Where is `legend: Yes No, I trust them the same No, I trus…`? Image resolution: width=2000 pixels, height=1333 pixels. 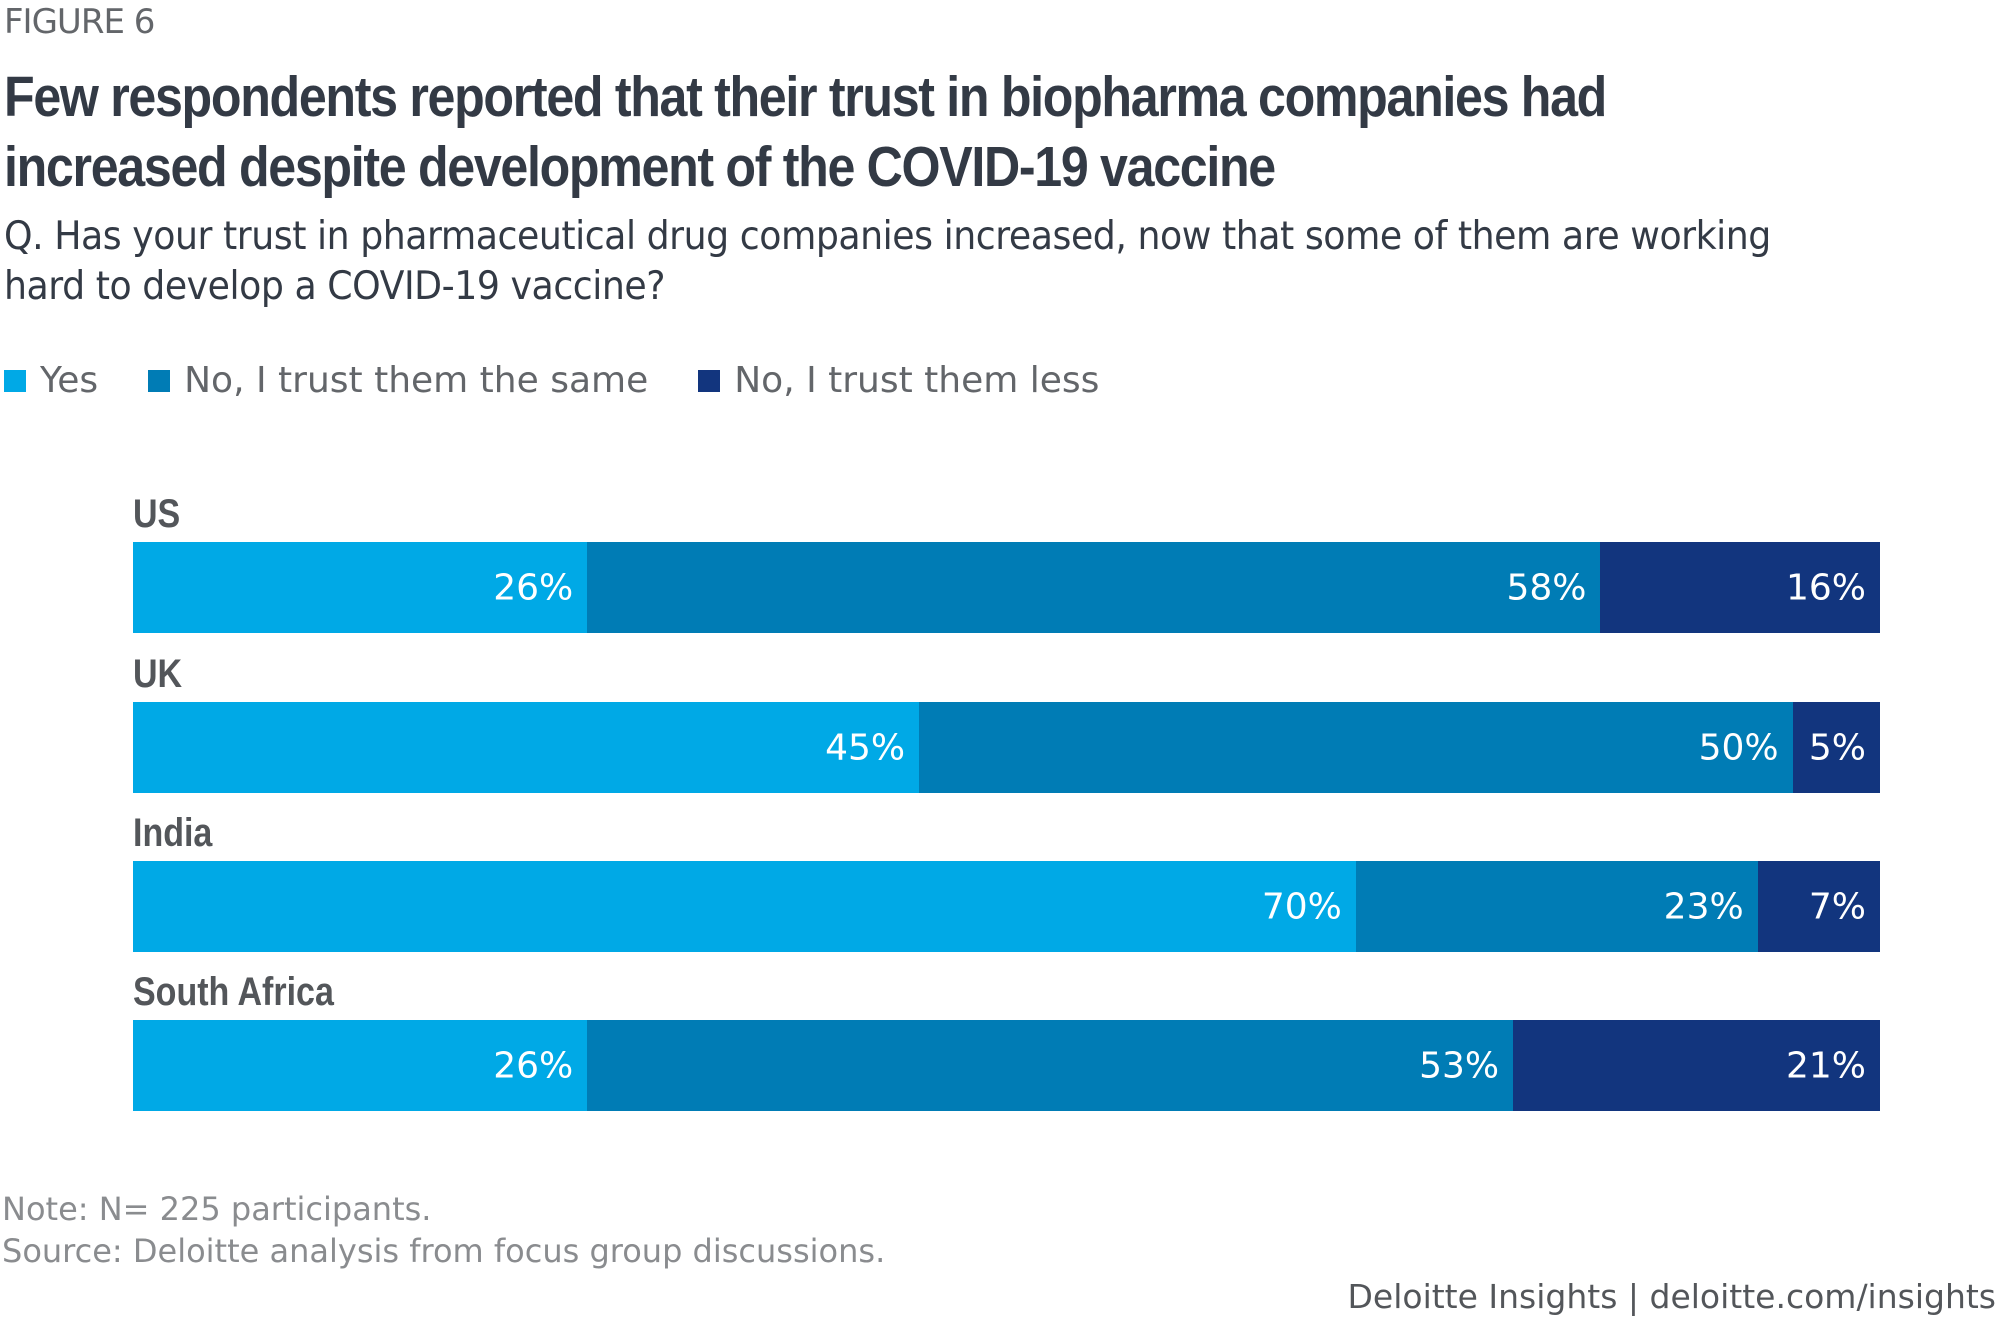
legend: Yes No, I trust them the same No, I trus… is located at coordinates (576, 380).